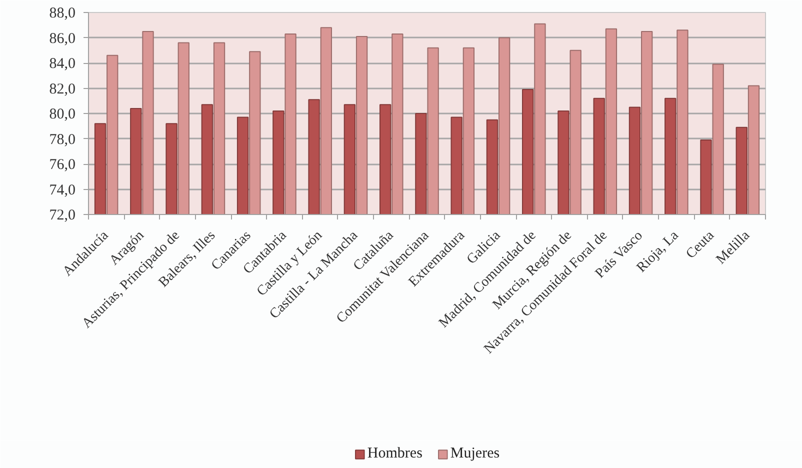 The image size is (802, 468). Describe the element at coordinates (62, 14) in the screenshot. I see `y-tick-label: 88,0` at that location.